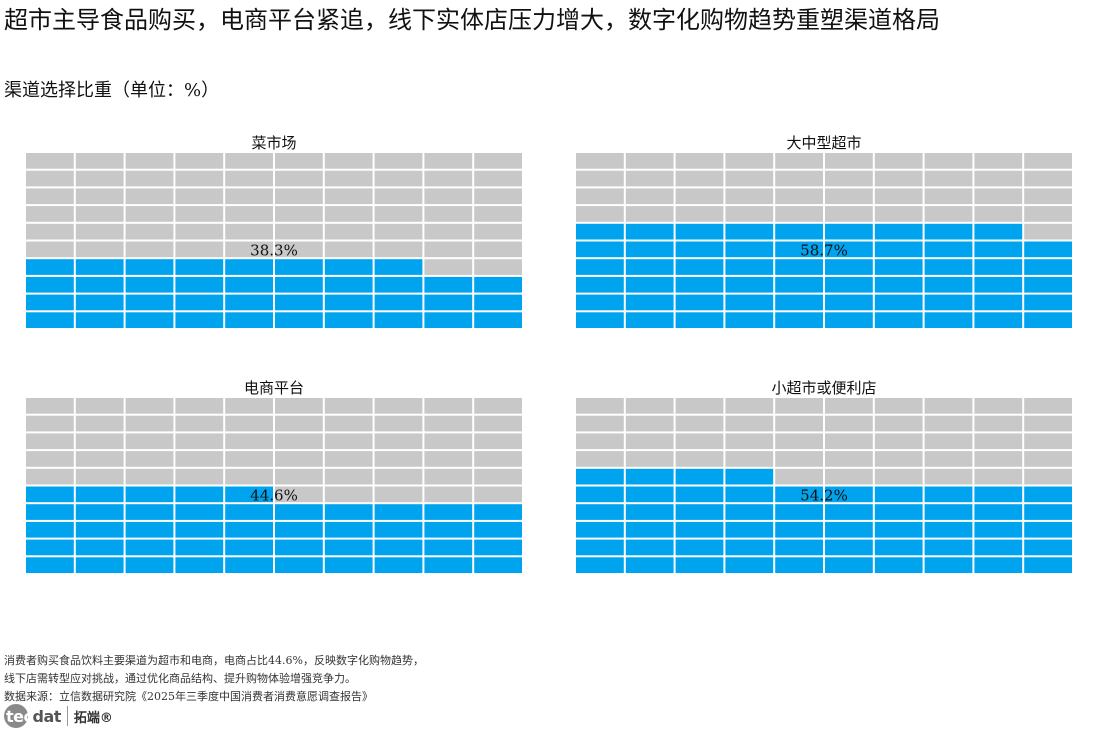 This screenshot has width=1098, height=732. I want to click on logo-circle-icon, so click(16, 716).